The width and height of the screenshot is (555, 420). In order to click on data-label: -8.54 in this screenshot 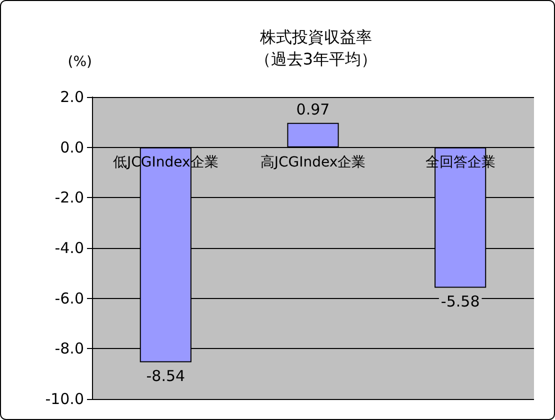, I will do `click(166, 375)`.